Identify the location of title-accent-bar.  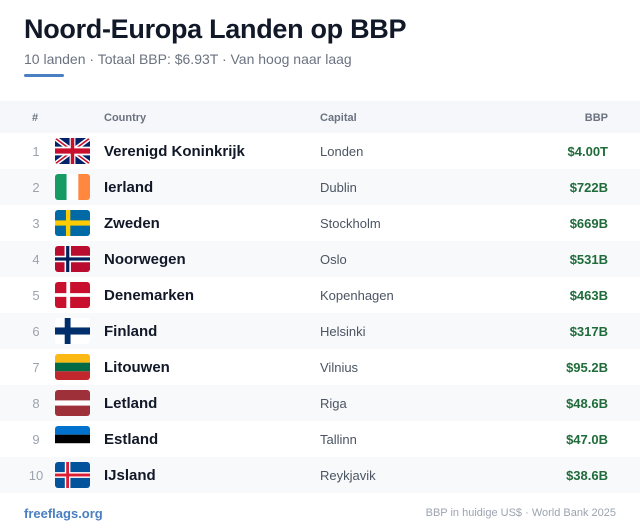
(44, 75).